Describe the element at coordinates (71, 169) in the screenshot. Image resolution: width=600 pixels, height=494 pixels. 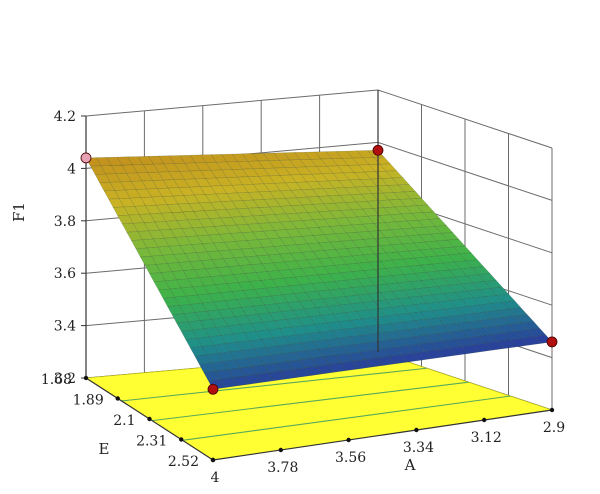
I see `z-tick-label: 4` at that location.